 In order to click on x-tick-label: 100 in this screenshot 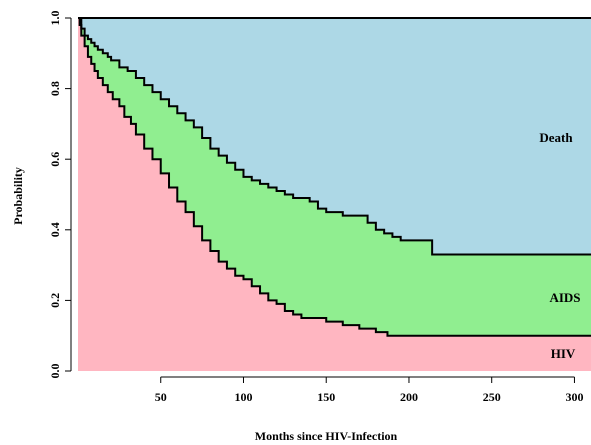, I will do `click(243, 397)`.